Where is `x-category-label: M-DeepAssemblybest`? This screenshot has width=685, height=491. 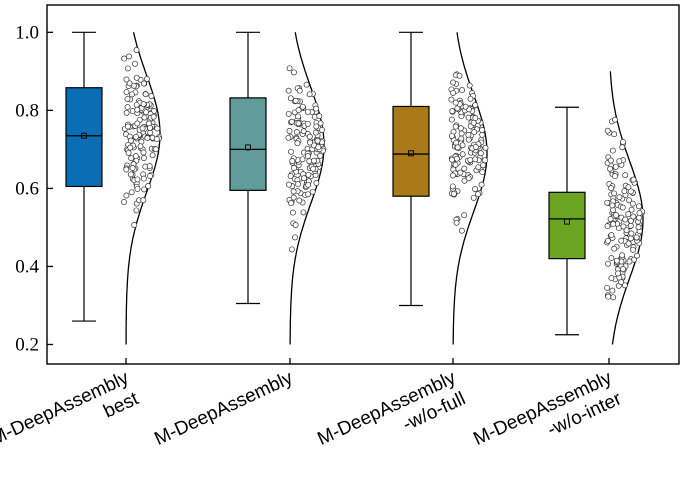 x-category-label: M-DeepAssemblybest is located at coordinates (71, 419).